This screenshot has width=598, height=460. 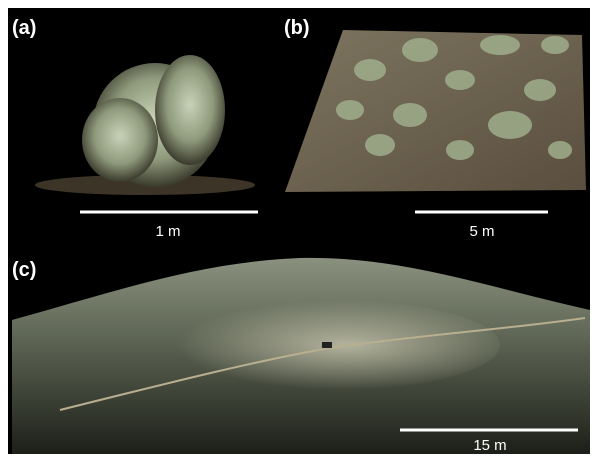 What do you see at coordinates (24, 28) in the screenshot?
I see `panel-label: (a)` at bounding box center [24, 28].